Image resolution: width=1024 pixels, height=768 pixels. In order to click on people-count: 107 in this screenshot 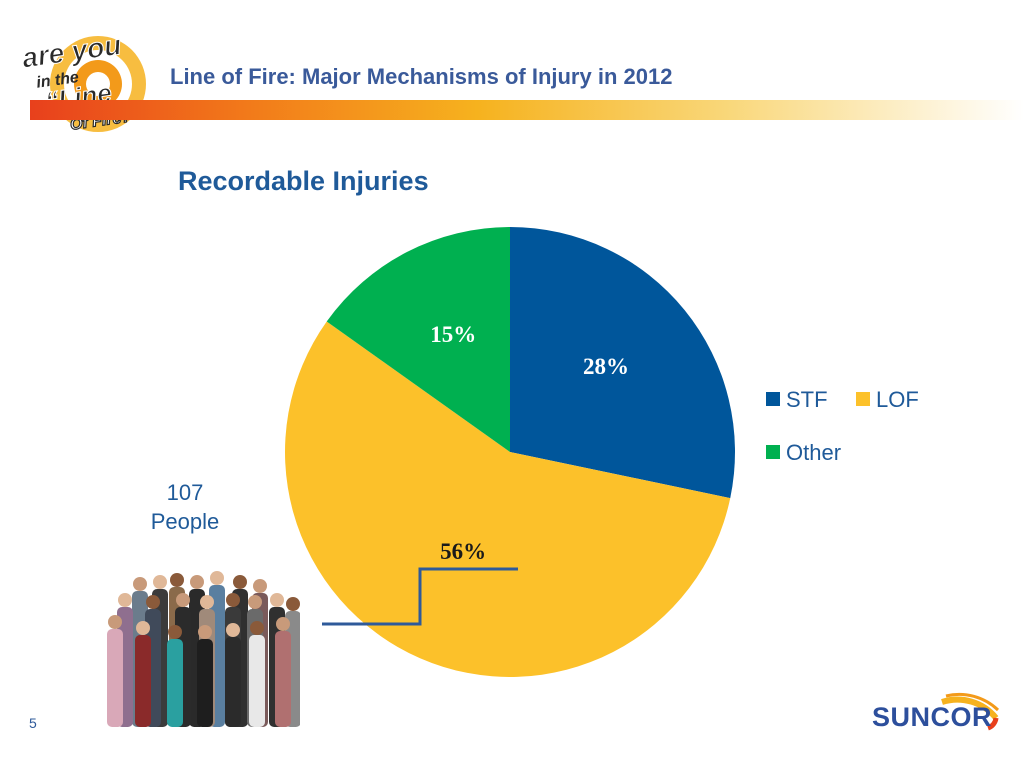, I will do `click(185, 492)`.